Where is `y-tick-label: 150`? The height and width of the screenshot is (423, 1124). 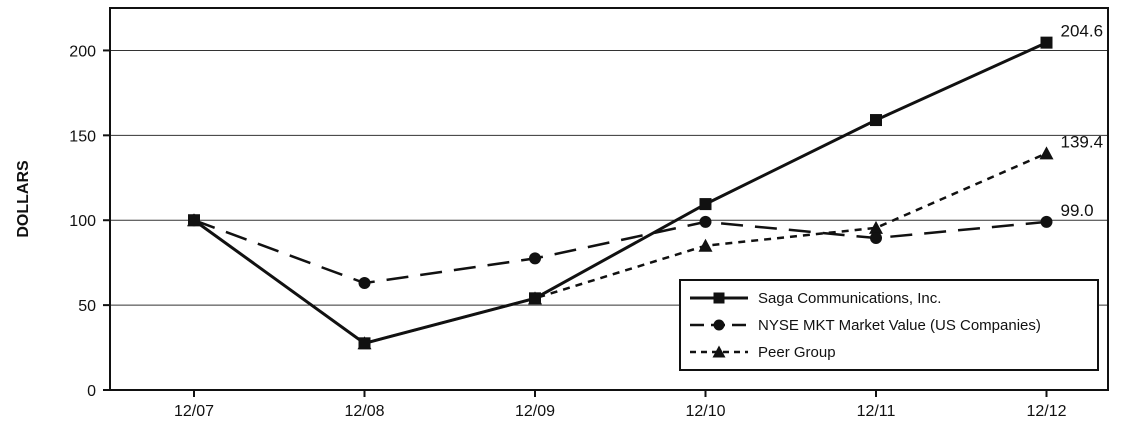 y-tick-label: 150 is located at coordinates (82, 136).